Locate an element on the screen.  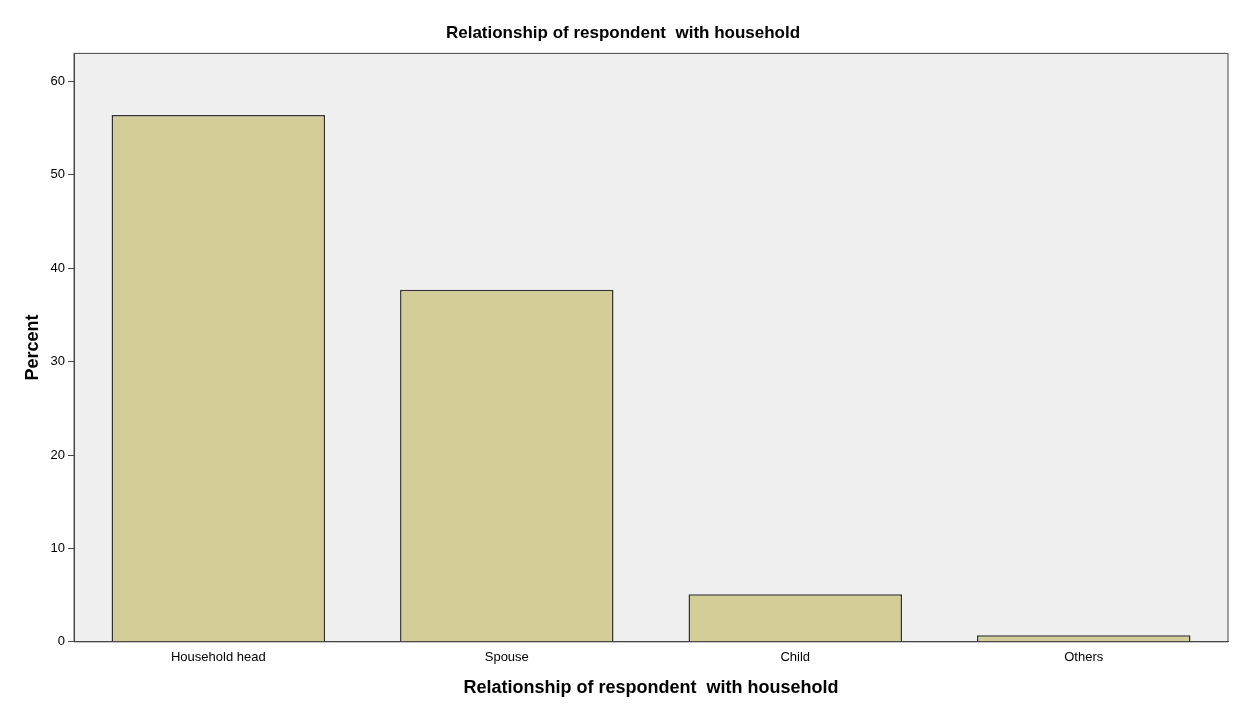
y-tick-label: 60 is located at coordinates (58, 80).